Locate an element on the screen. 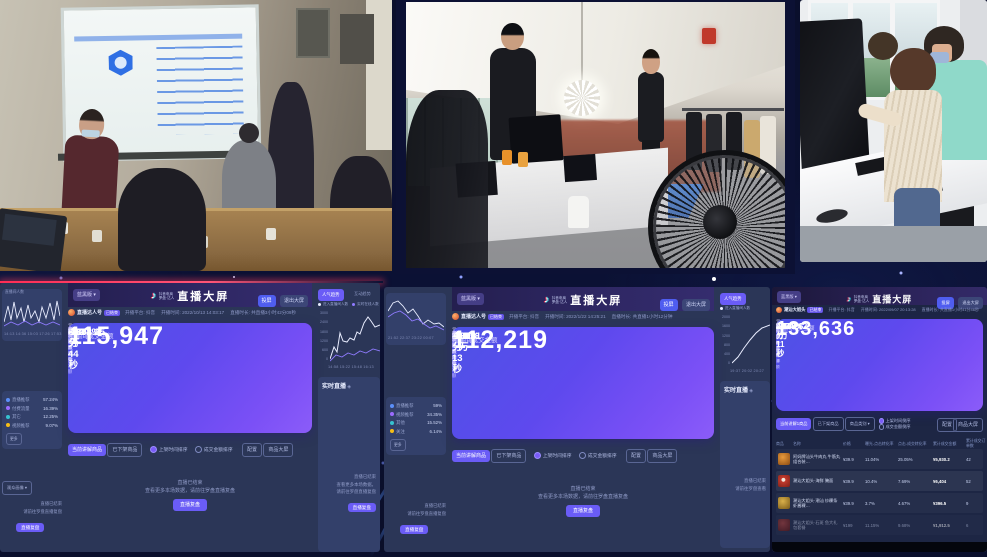  photo-office-computers is located at coordinates (893, 131).